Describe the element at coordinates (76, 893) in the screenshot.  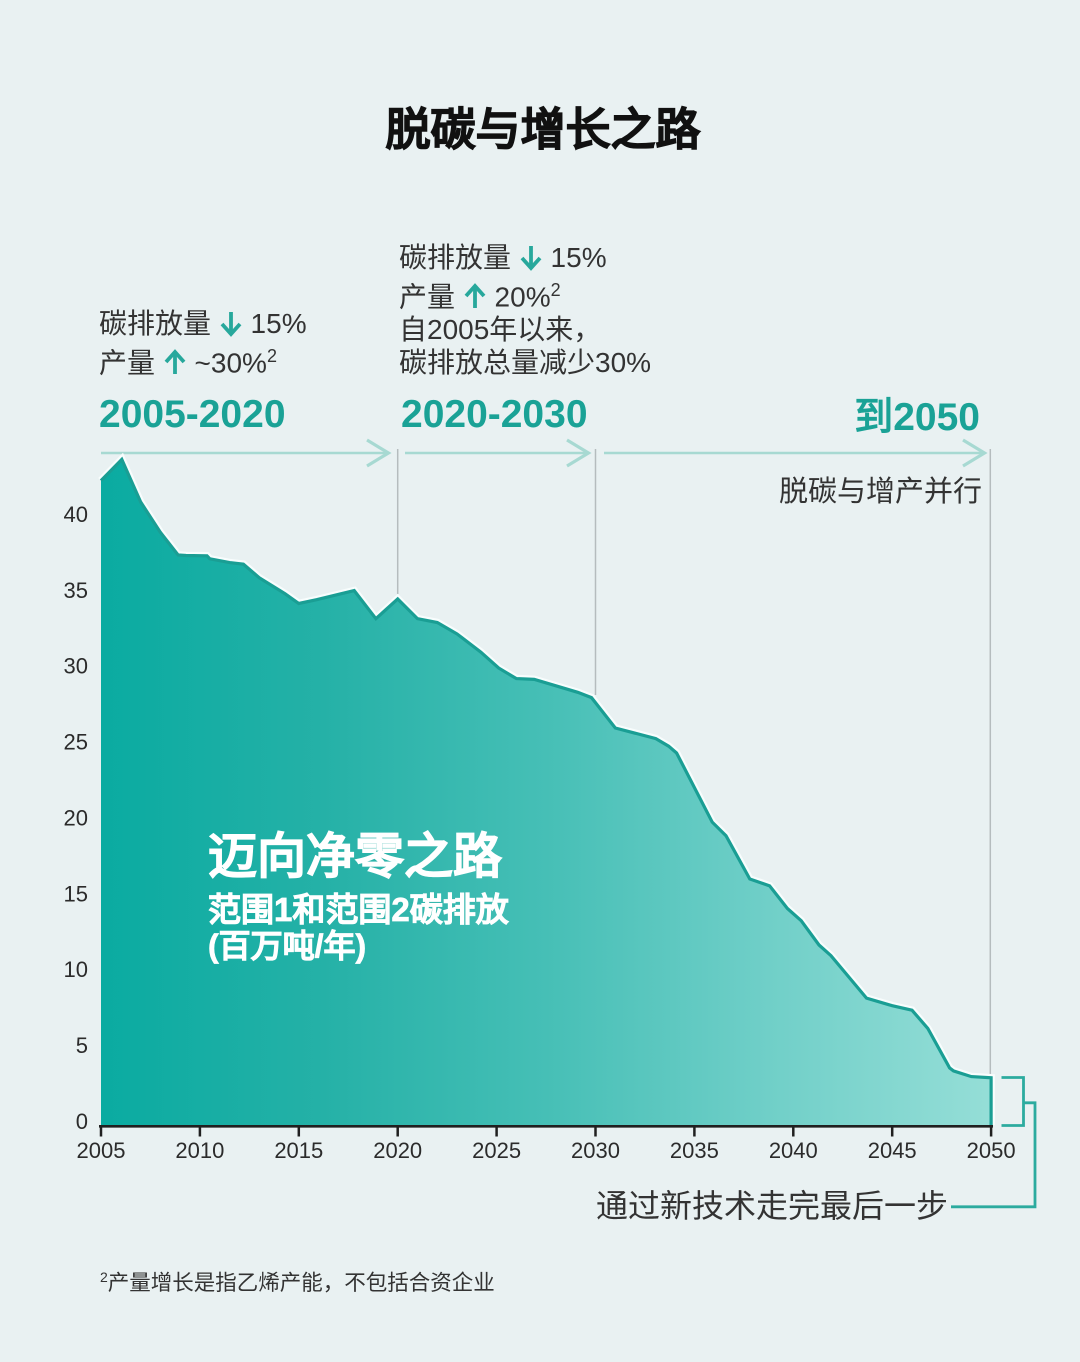
I see `svg-text: 15` at that location.